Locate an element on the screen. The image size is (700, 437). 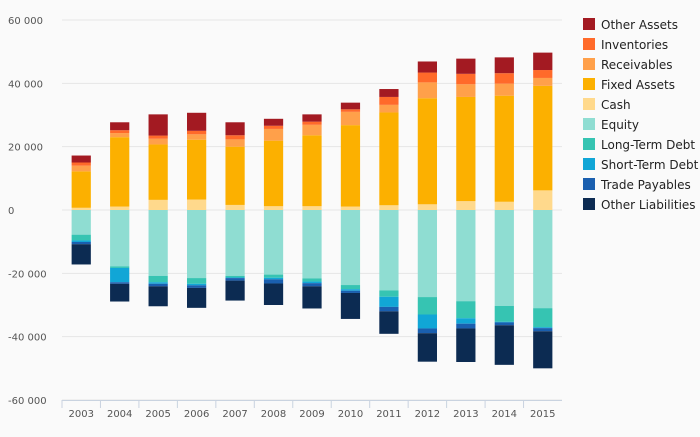
legend-item: Long-Term Debt is located at coordinates (639, 145).